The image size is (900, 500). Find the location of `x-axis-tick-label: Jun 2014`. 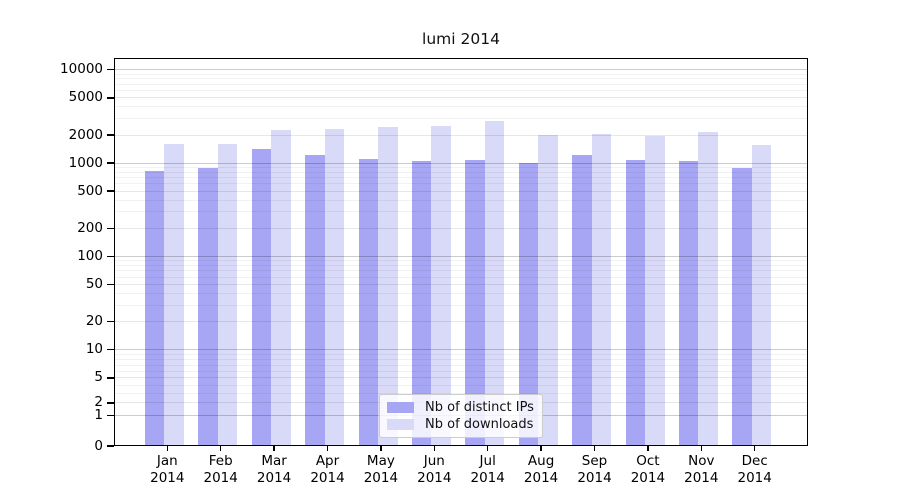

x-axis-tick-label: Jun 2014 is located at coordinates (434, 469).